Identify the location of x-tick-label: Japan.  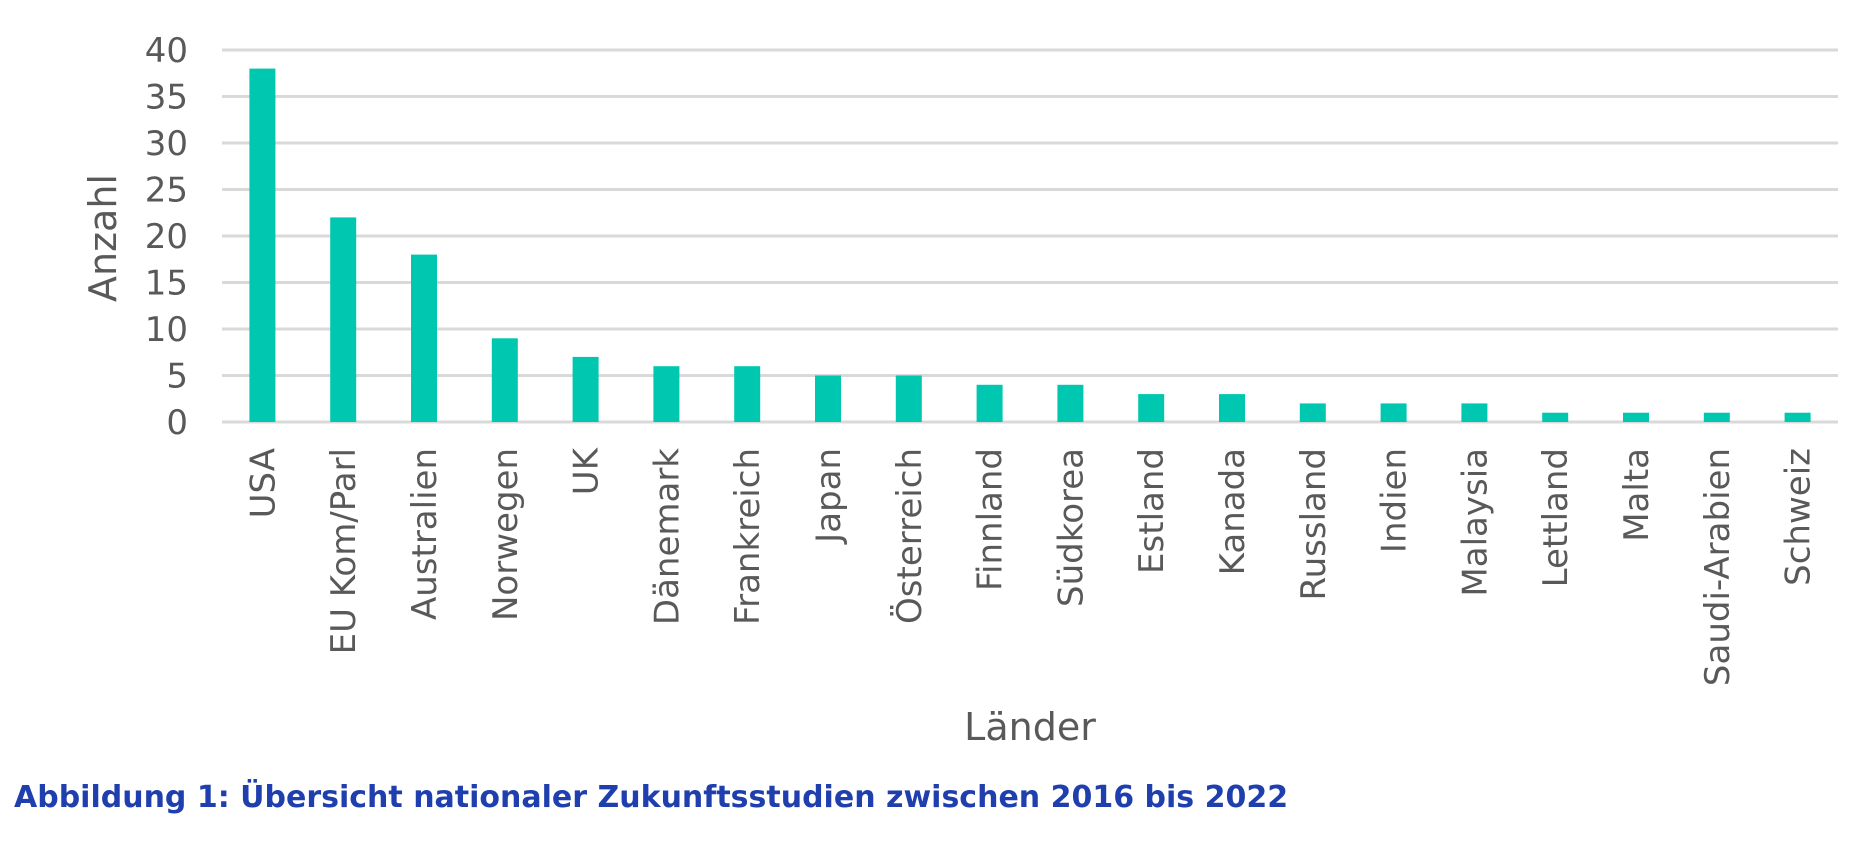
(829, 496).